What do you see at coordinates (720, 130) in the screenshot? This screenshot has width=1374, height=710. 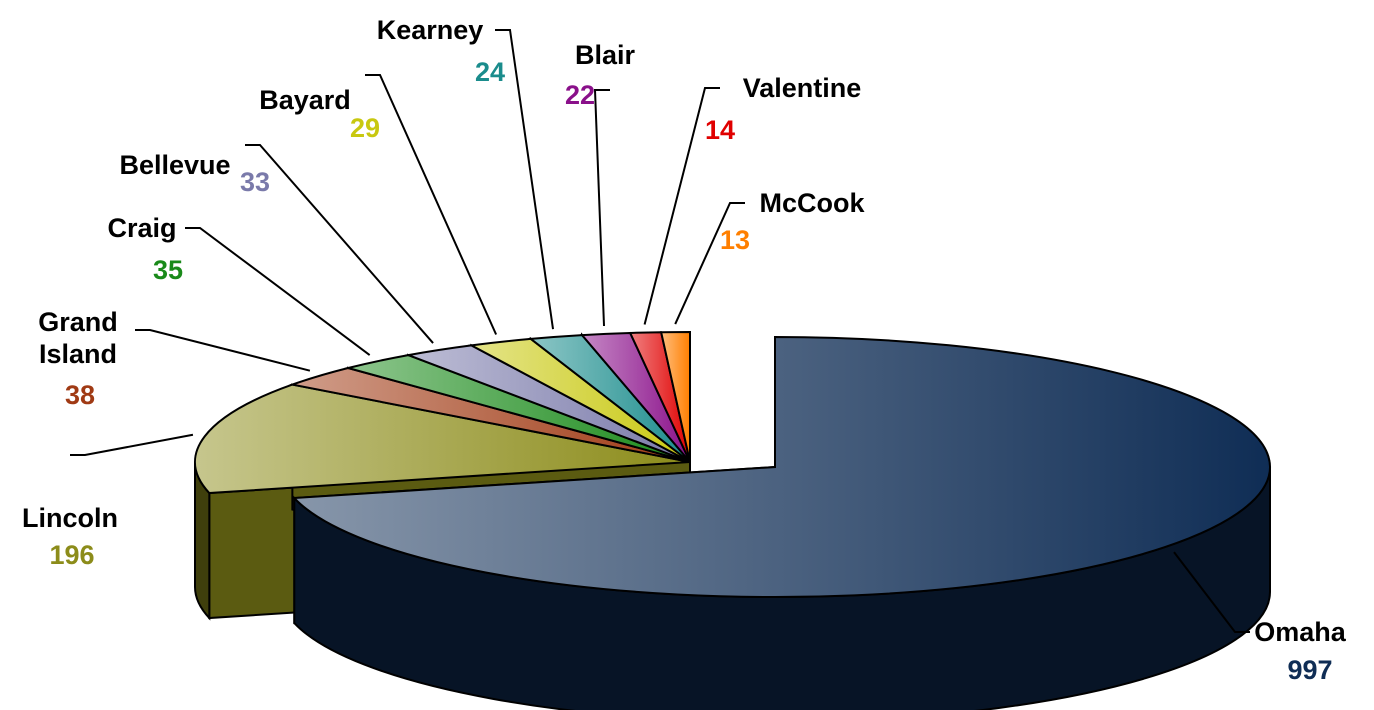 I see `value-label: 14` at bounding box center [720, 130].